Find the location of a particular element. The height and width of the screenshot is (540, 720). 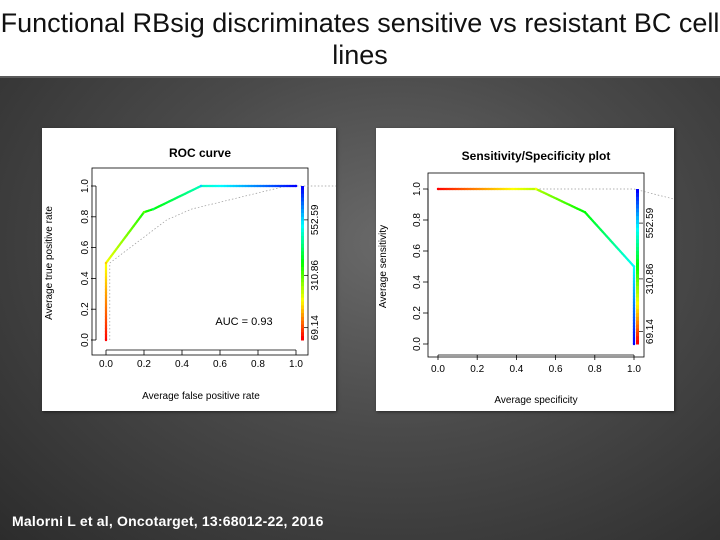

y-tick-label: 0.8 is located at coordinates (417, 220).